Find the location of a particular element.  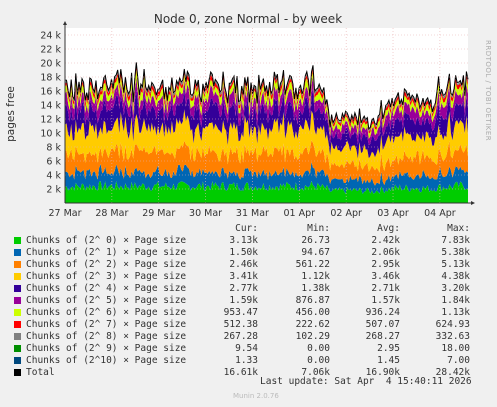

legend-max: 7.83k is located at coordinates (455, 240).